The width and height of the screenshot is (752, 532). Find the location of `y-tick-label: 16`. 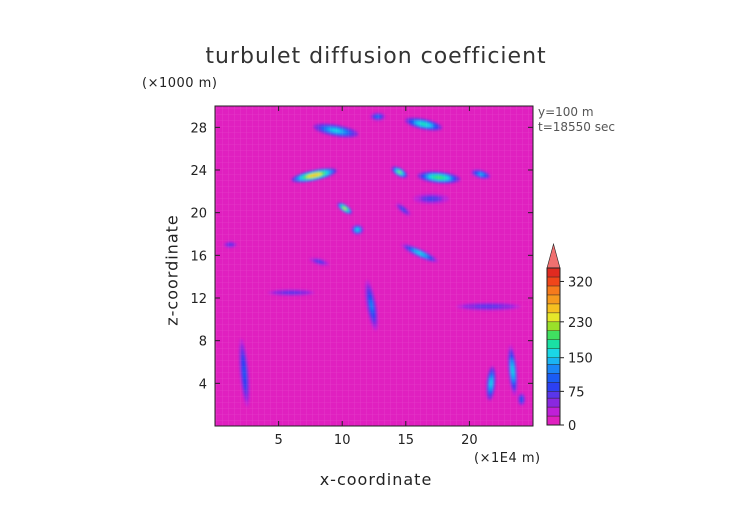

y-tick-label: 16 is located at coordinates (198, 256).